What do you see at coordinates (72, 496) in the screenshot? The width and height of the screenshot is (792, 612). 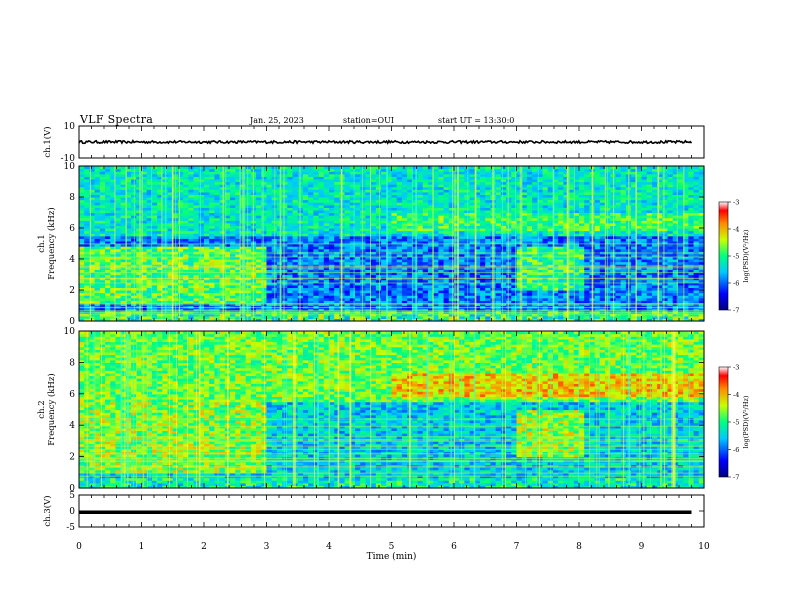 I see `y-tick-label: 5` at bounding box center [72, 496].